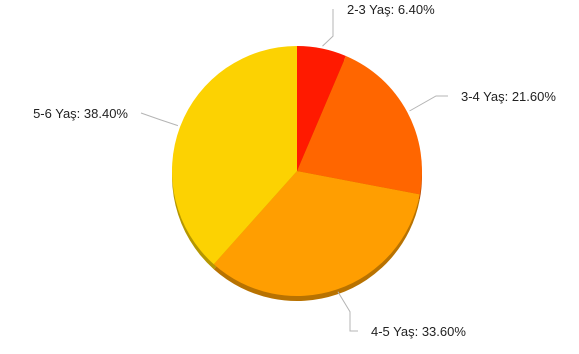 The image size is (579, 354). Describe the element at coordinates (159, 119) in the screenshot. I see `pie-leader-line-5-6-ya` at that location.